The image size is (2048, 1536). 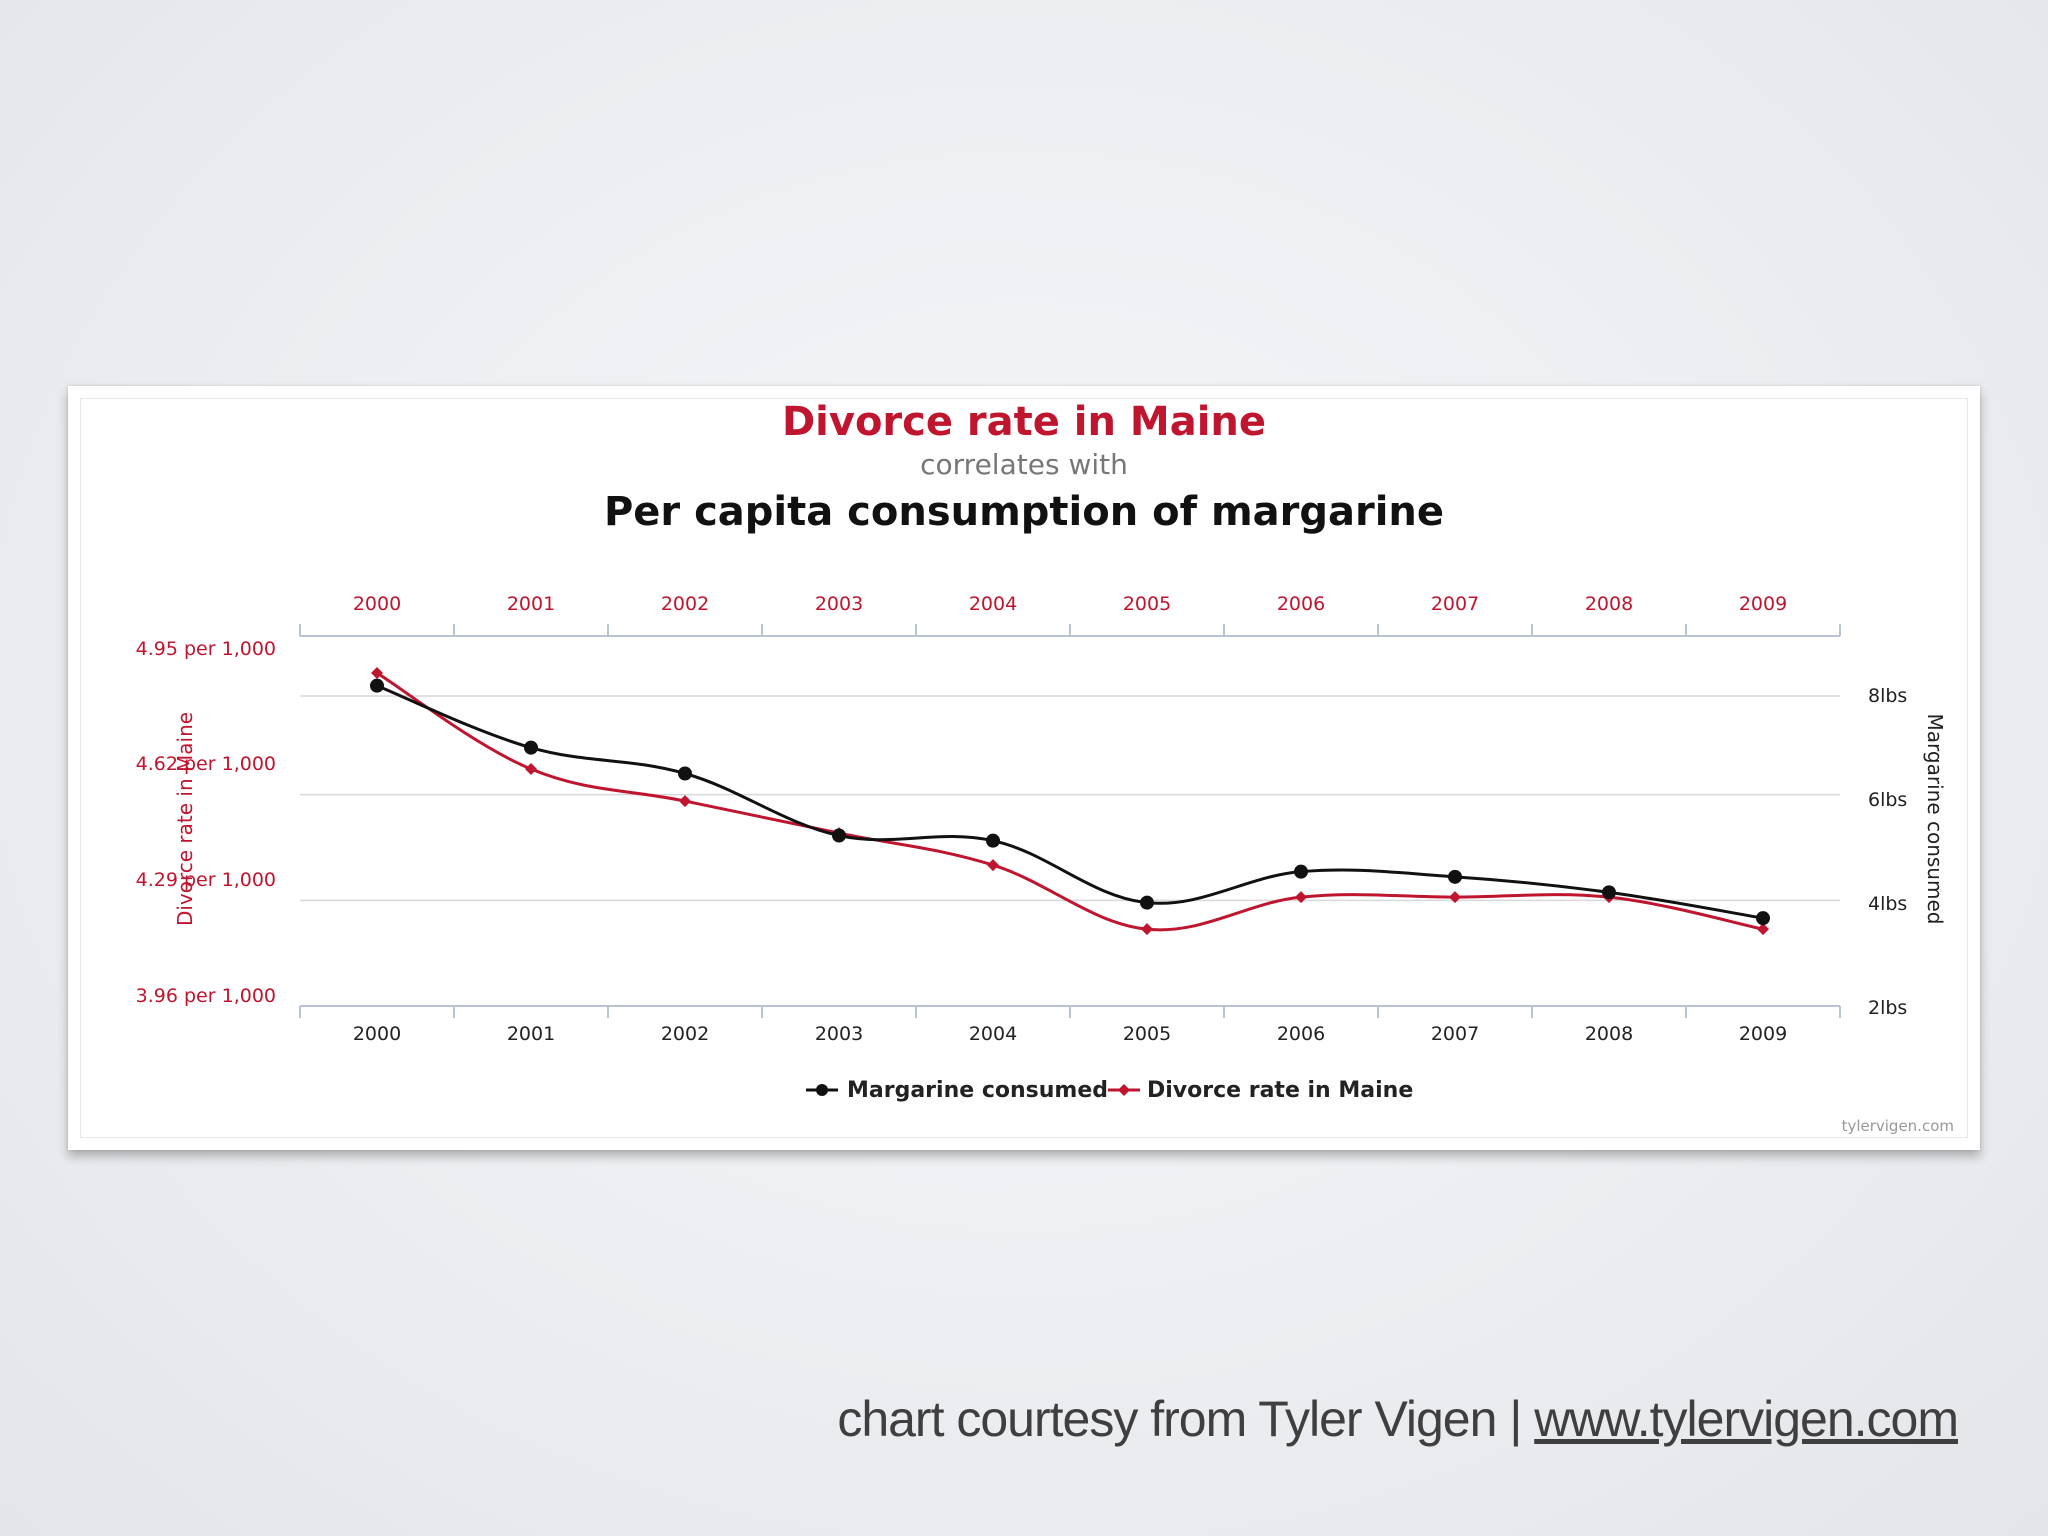 What do you see at coordinates (1124, 1090) in the screenshot?
I see `legend-divorce-marker` at bounding box center [1124, 1090].